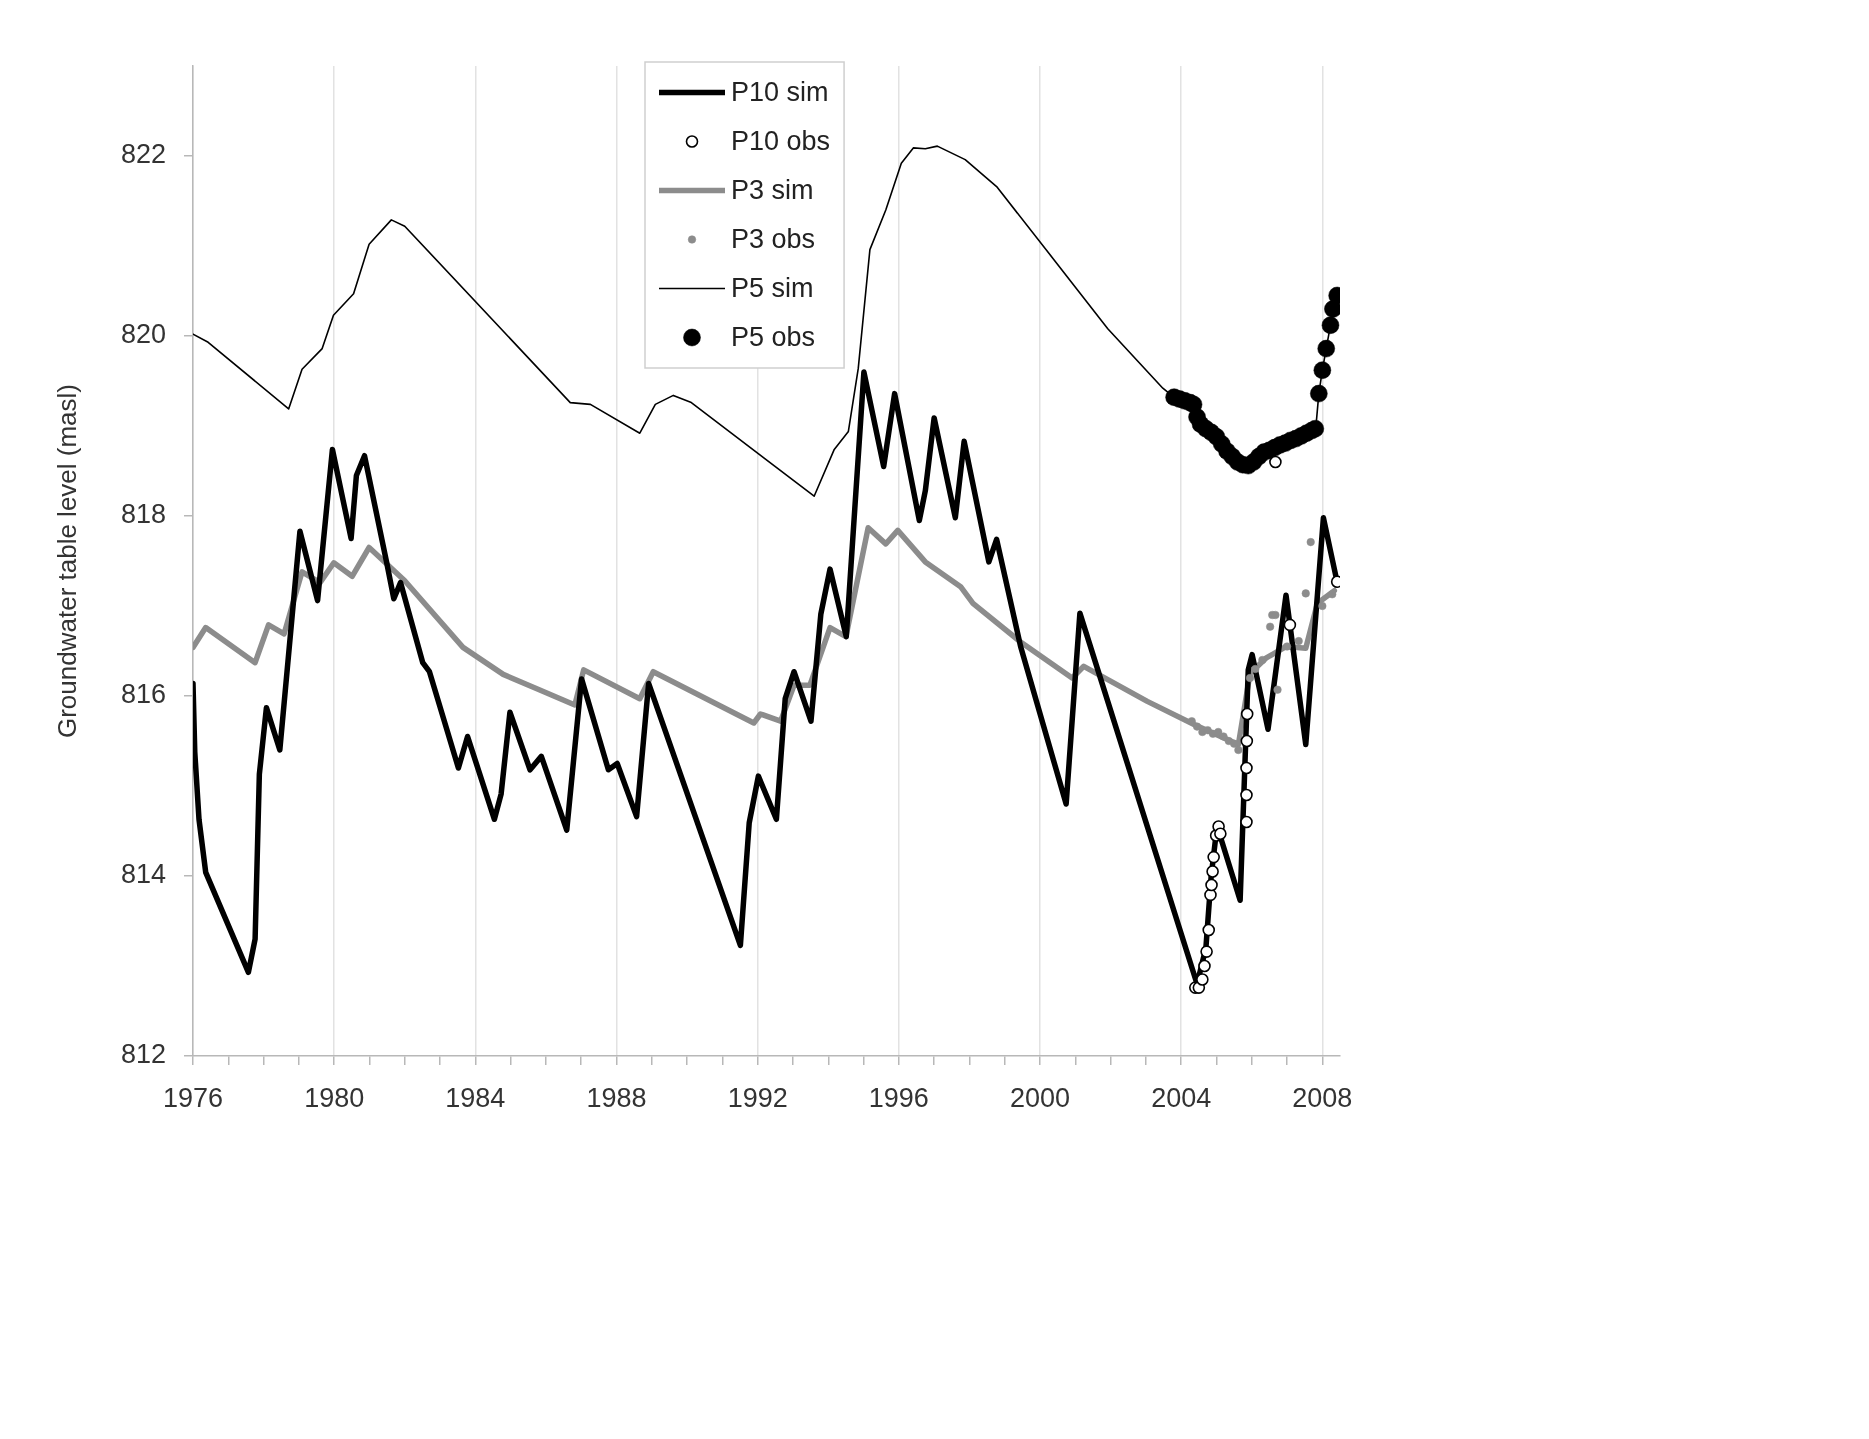 This screenshot has height=1439, width=1869. Describe the element at coordinates (143, 334) in the screenshot. I see `y-tick-label: 820` at that location.